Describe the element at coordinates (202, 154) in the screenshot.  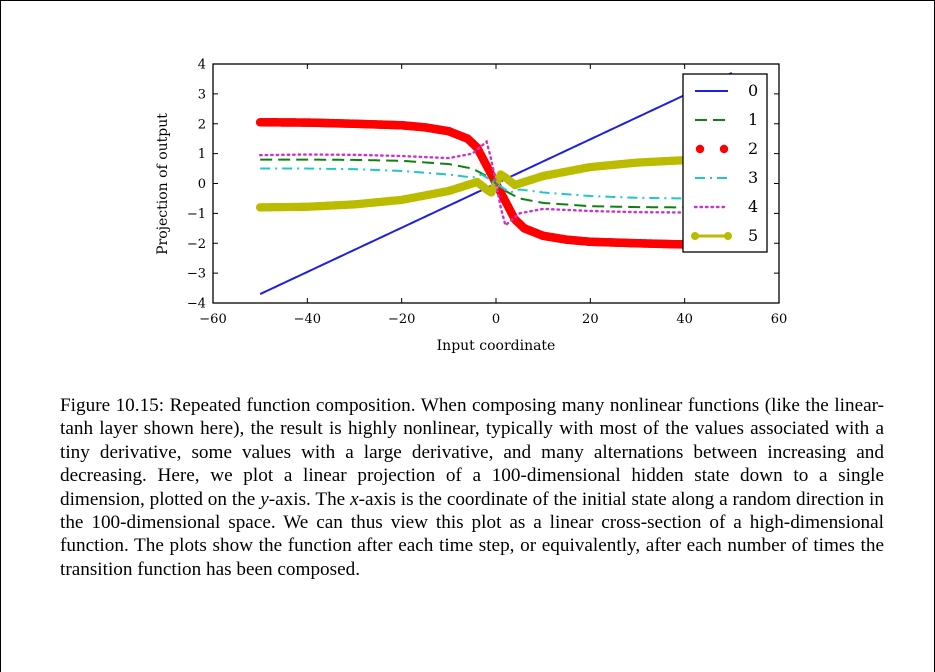
I see `y-tick-label: 1` at that location.